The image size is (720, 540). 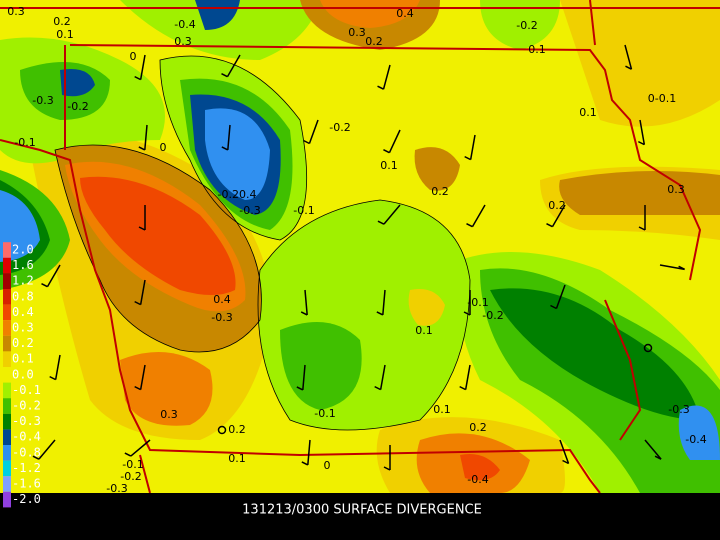 I want to click on contour-label: 0, so click(x=163, y=147).